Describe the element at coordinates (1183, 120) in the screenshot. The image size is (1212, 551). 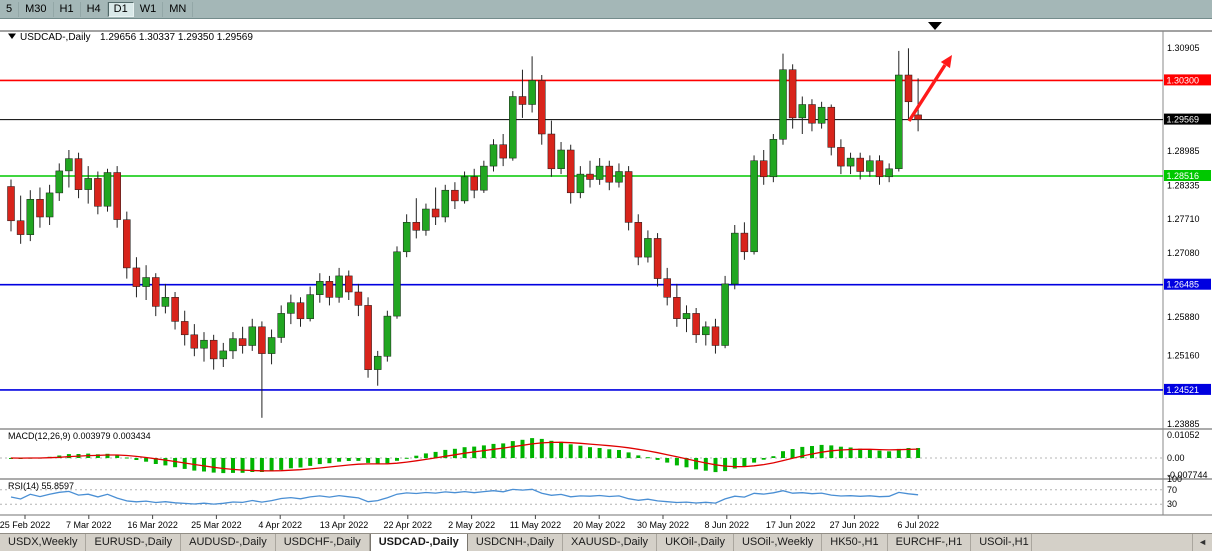
I see `price-badge-label: 1.29569` at that location.